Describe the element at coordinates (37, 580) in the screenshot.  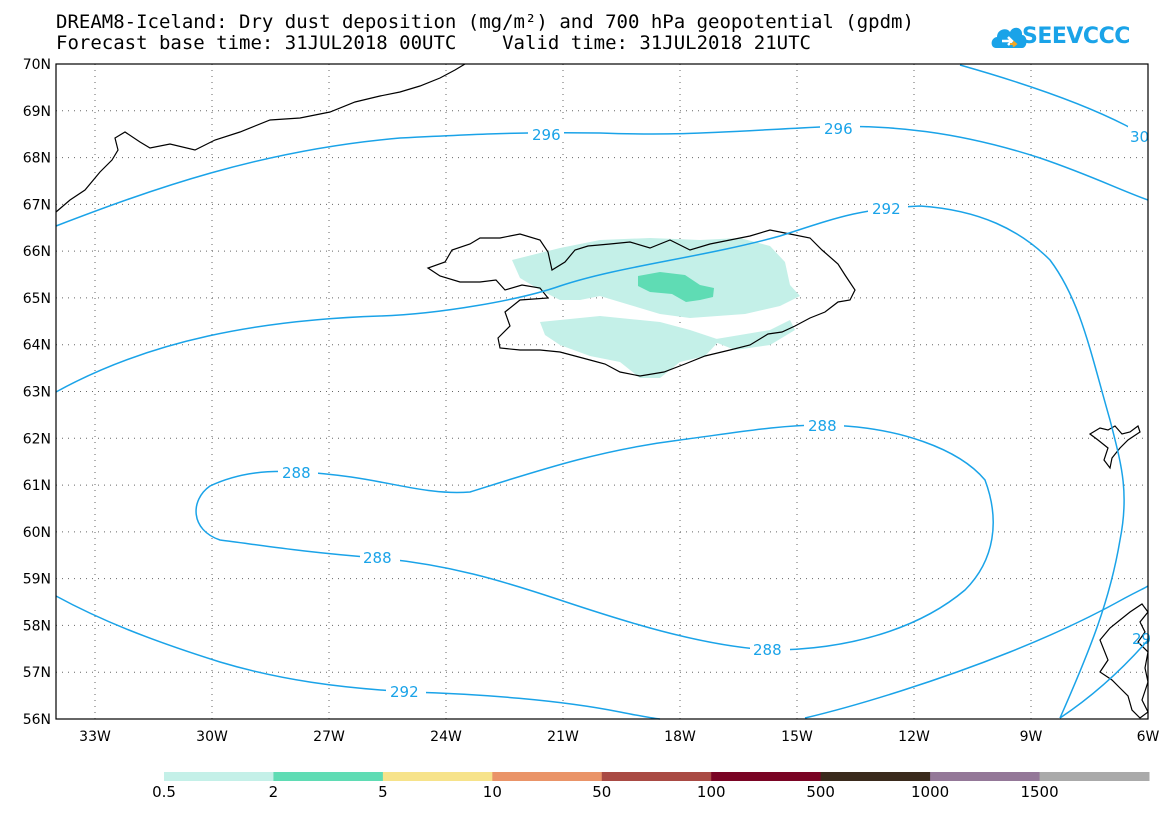
I see `lat-label: 59N` at that location.